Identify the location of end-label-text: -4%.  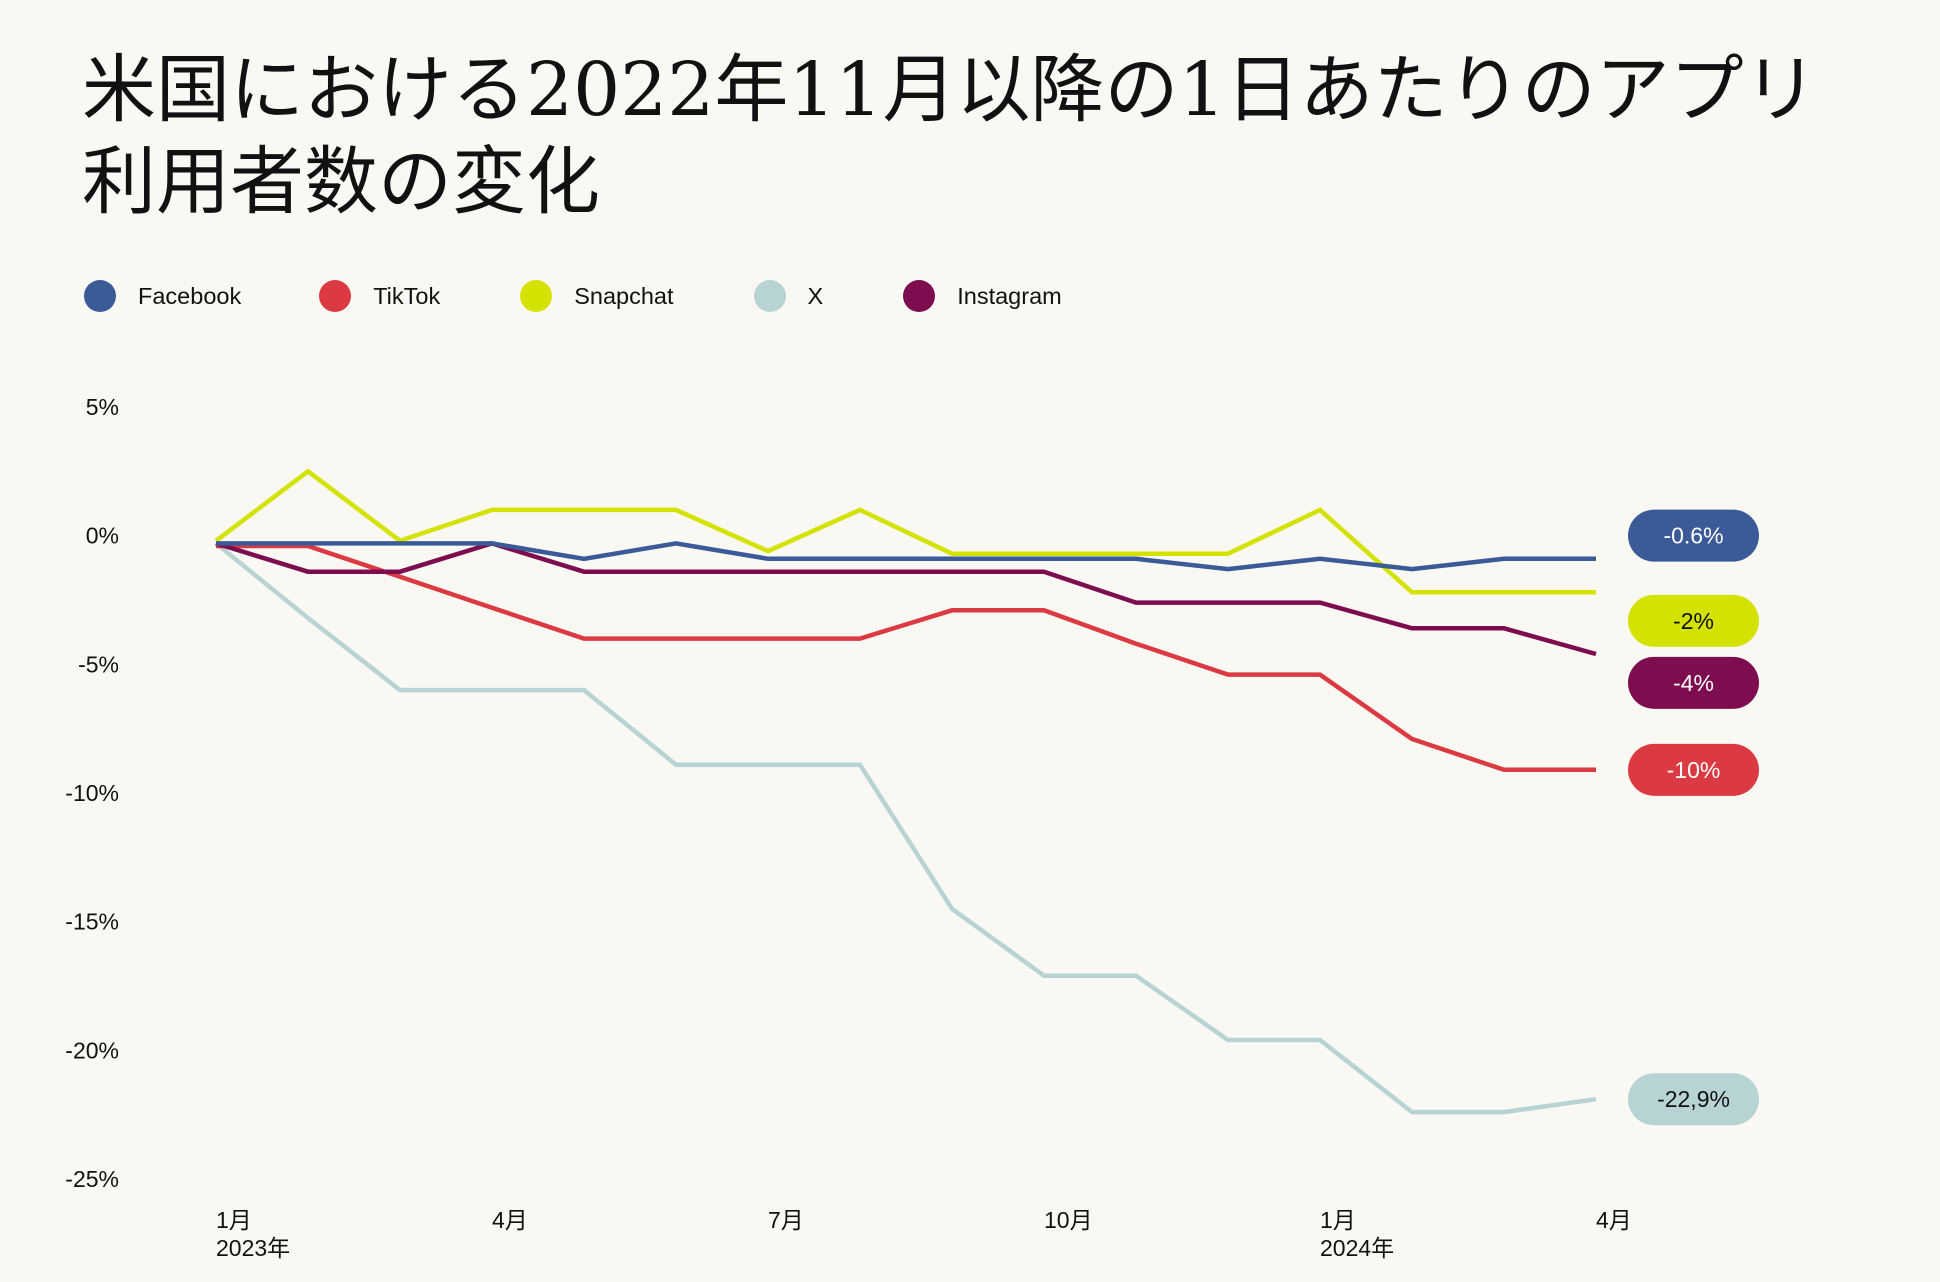
(1693, 683).